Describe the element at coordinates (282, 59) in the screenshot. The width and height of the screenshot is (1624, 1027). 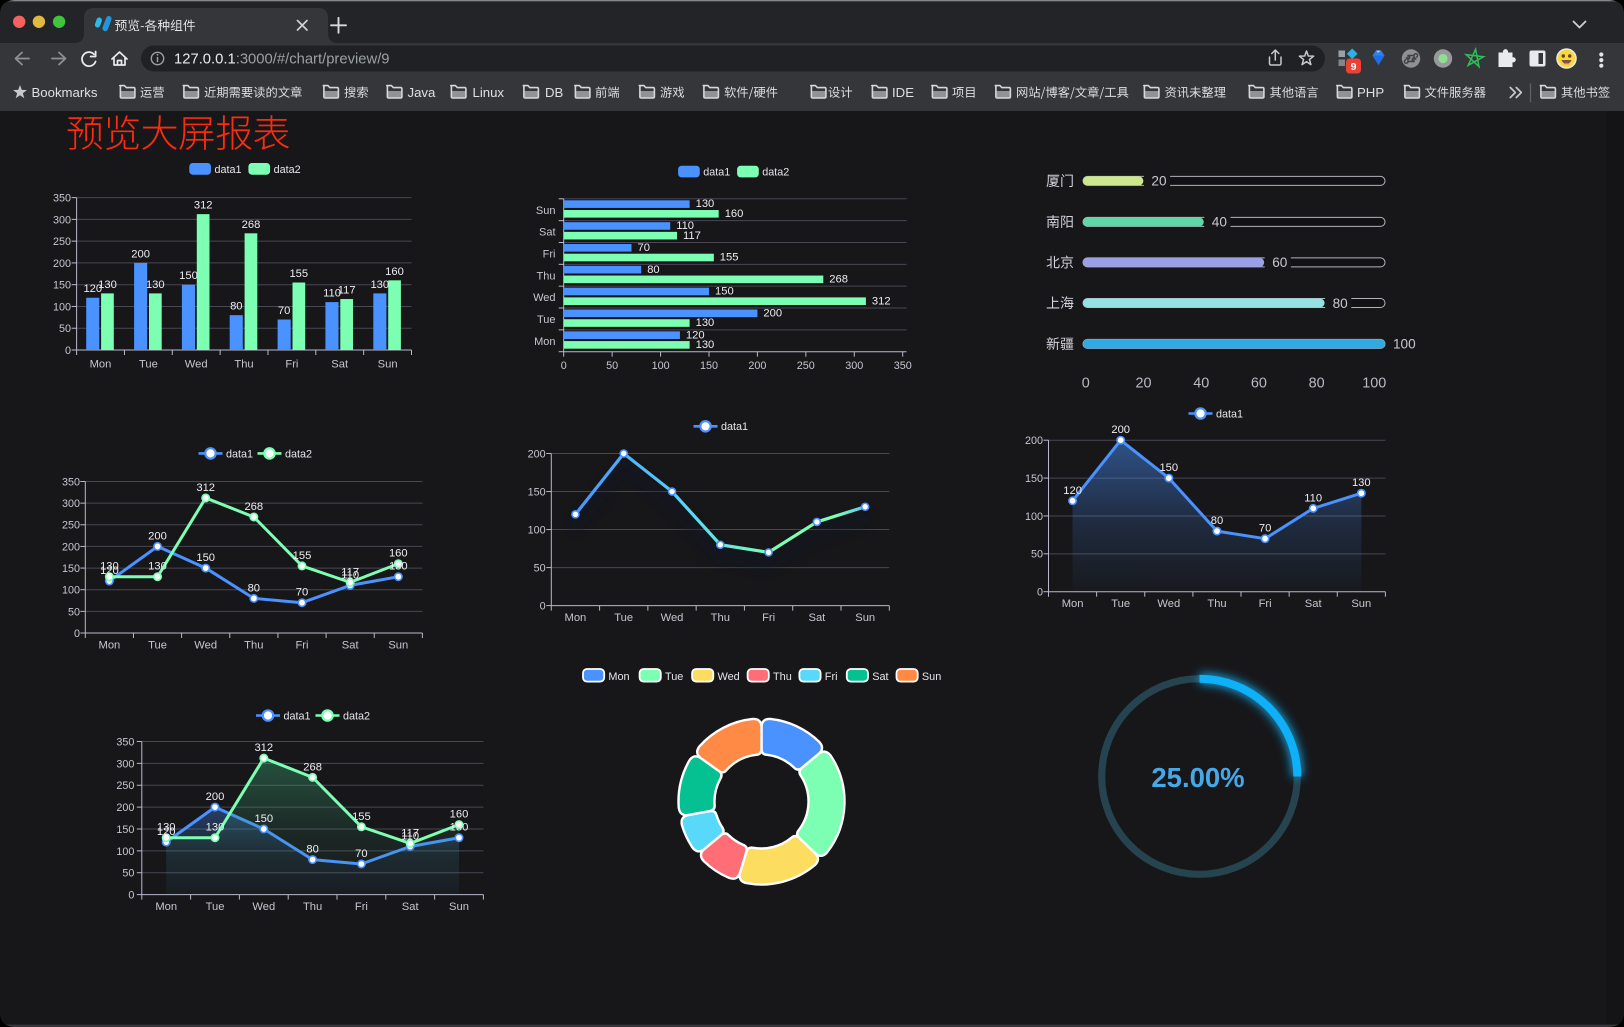
I see `svg-text:127.0.0.1:3000/#/chart/preview: 127.0.0.1:3000/#/chart/preview/9` at that location.